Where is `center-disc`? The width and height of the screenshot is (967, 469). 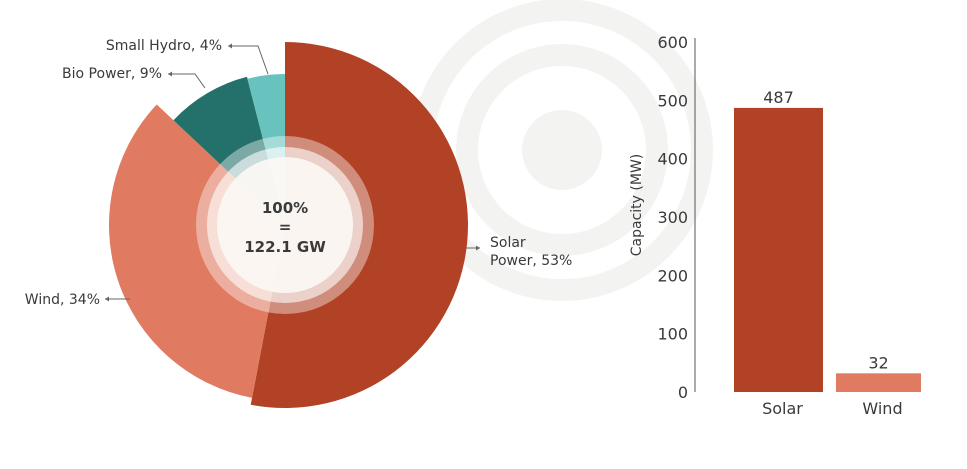 center-disc is located at coordinates (285, 225).